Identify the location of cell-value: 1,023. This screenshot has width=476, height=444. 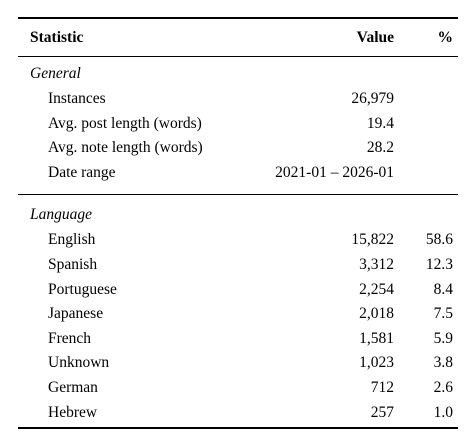
(376, 363).